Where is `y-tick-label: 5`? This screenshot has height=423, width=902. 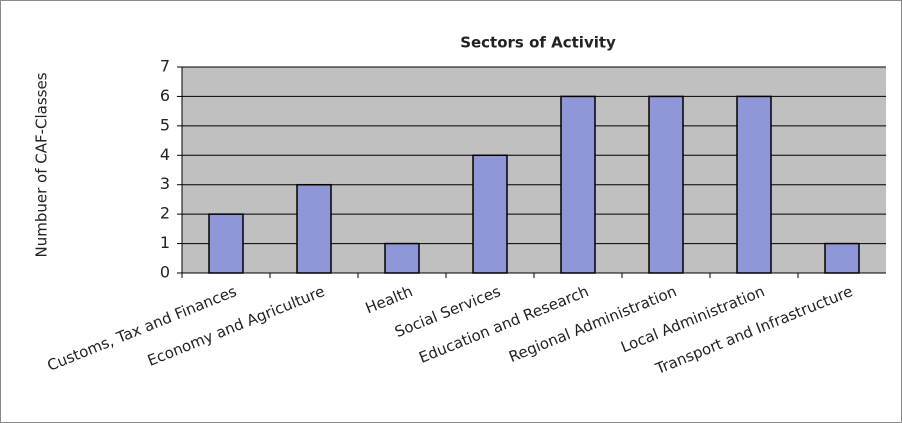
y-tick-label: 5 is located at coordinates (165, 124).